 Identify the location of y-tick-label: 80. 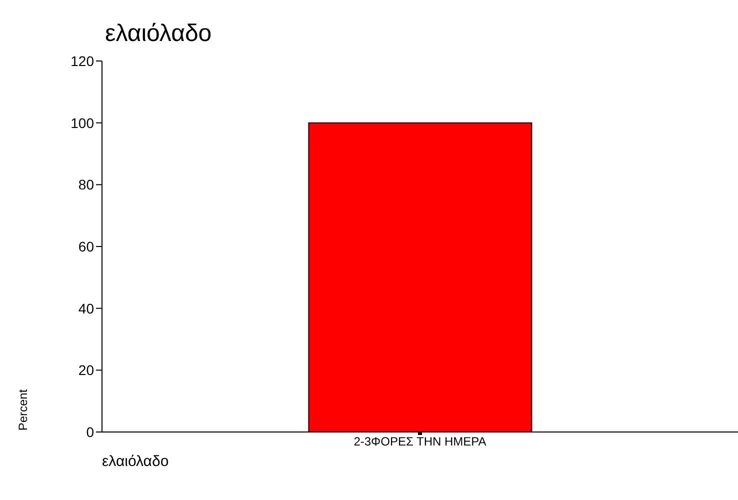
(86, 184).